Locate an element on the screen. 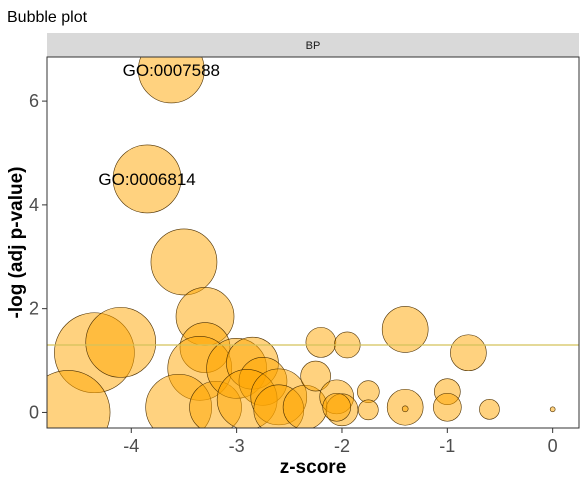 Image resolution: width=587 pixels, height=485 pixels. facet-label: BP is located at coordinates (313, 46).